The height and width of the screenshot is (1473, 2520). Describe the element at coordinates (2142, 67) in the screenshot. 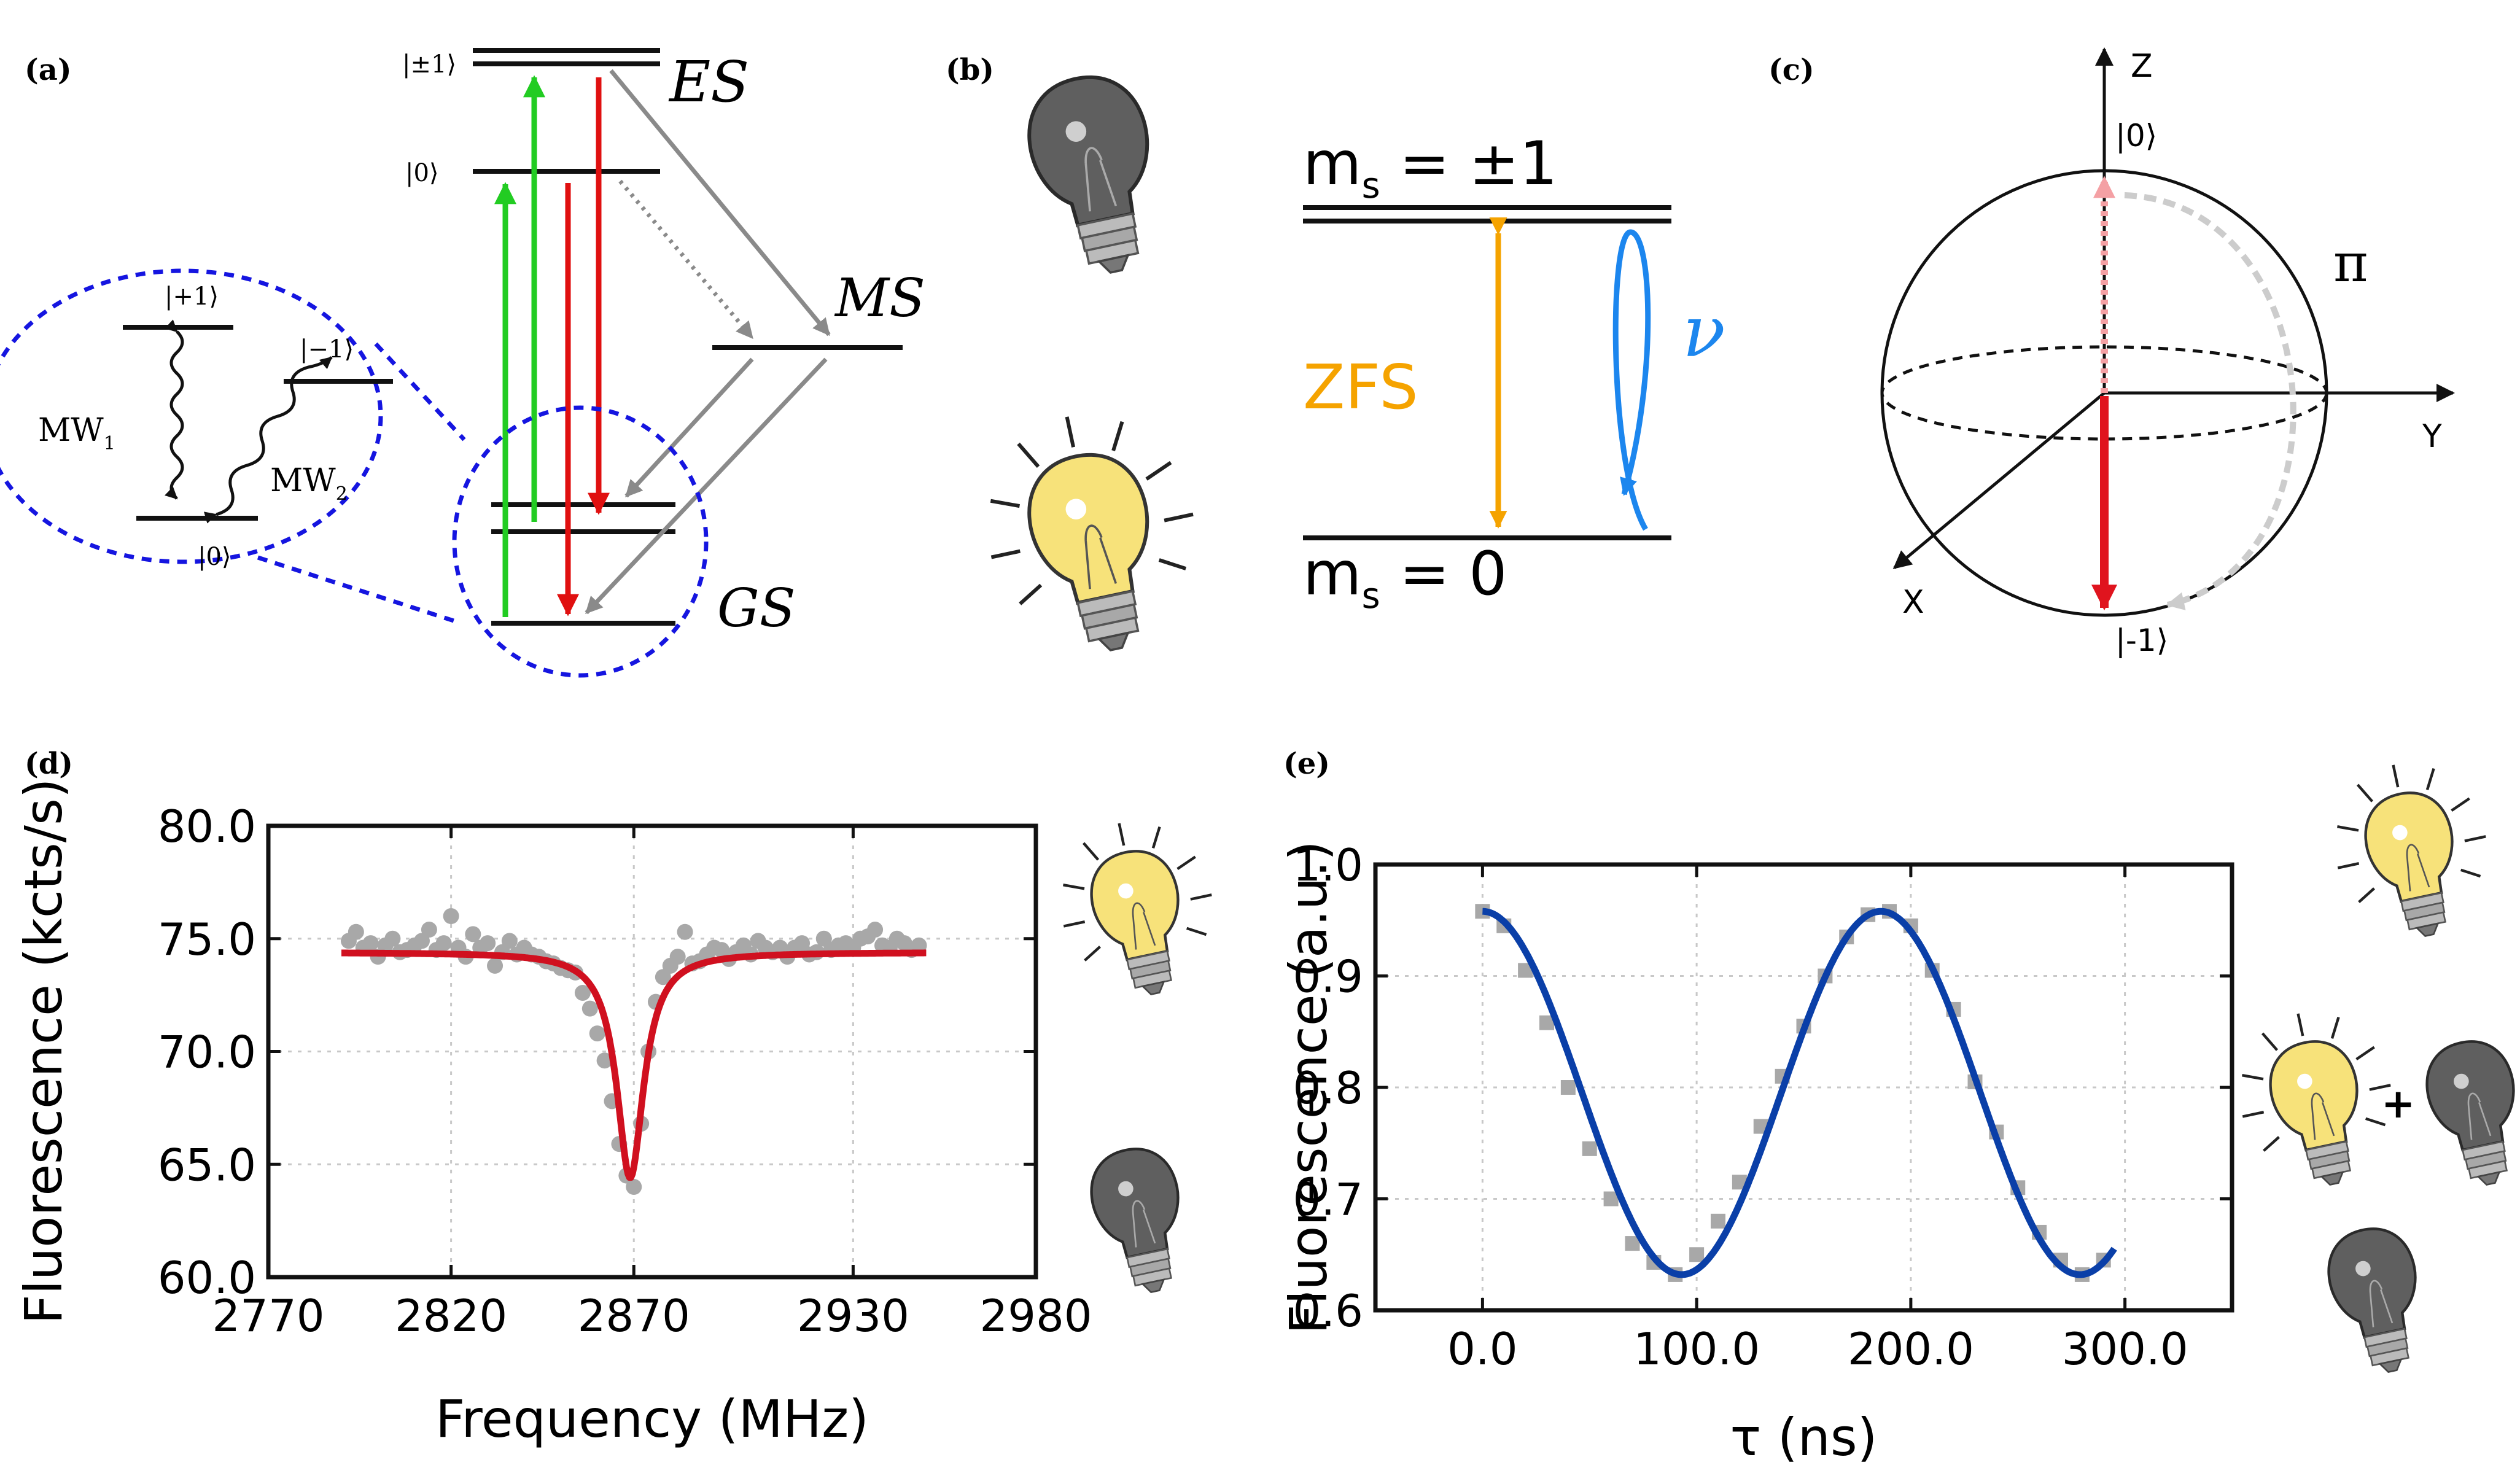

I see `z-axis-label: Z` at that location.